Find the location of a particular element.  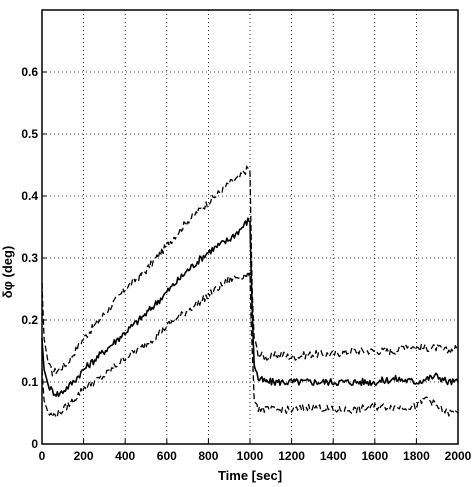

x-tick-label: 0 is located at coordinates (42, 456).